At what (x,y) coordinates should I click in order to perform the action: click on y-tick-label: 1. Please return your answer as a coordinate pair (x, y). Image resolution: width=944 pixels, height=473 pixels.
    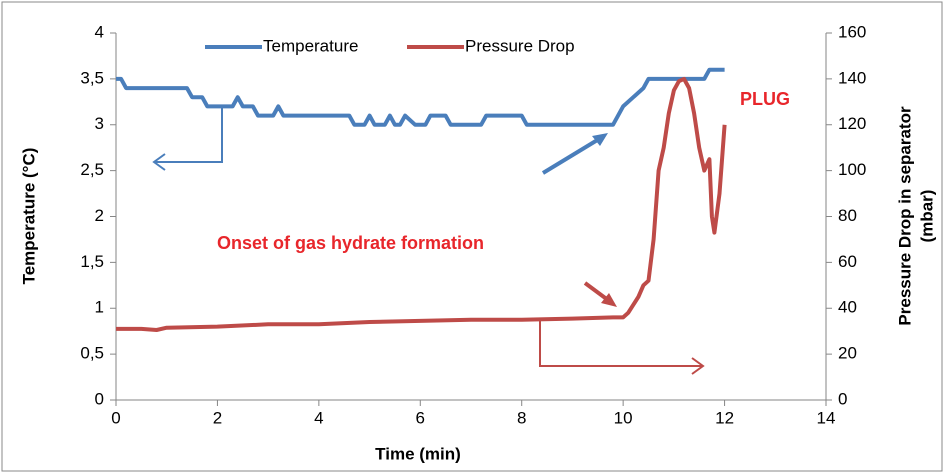
    Looking at the image, I should click on (99, 307).